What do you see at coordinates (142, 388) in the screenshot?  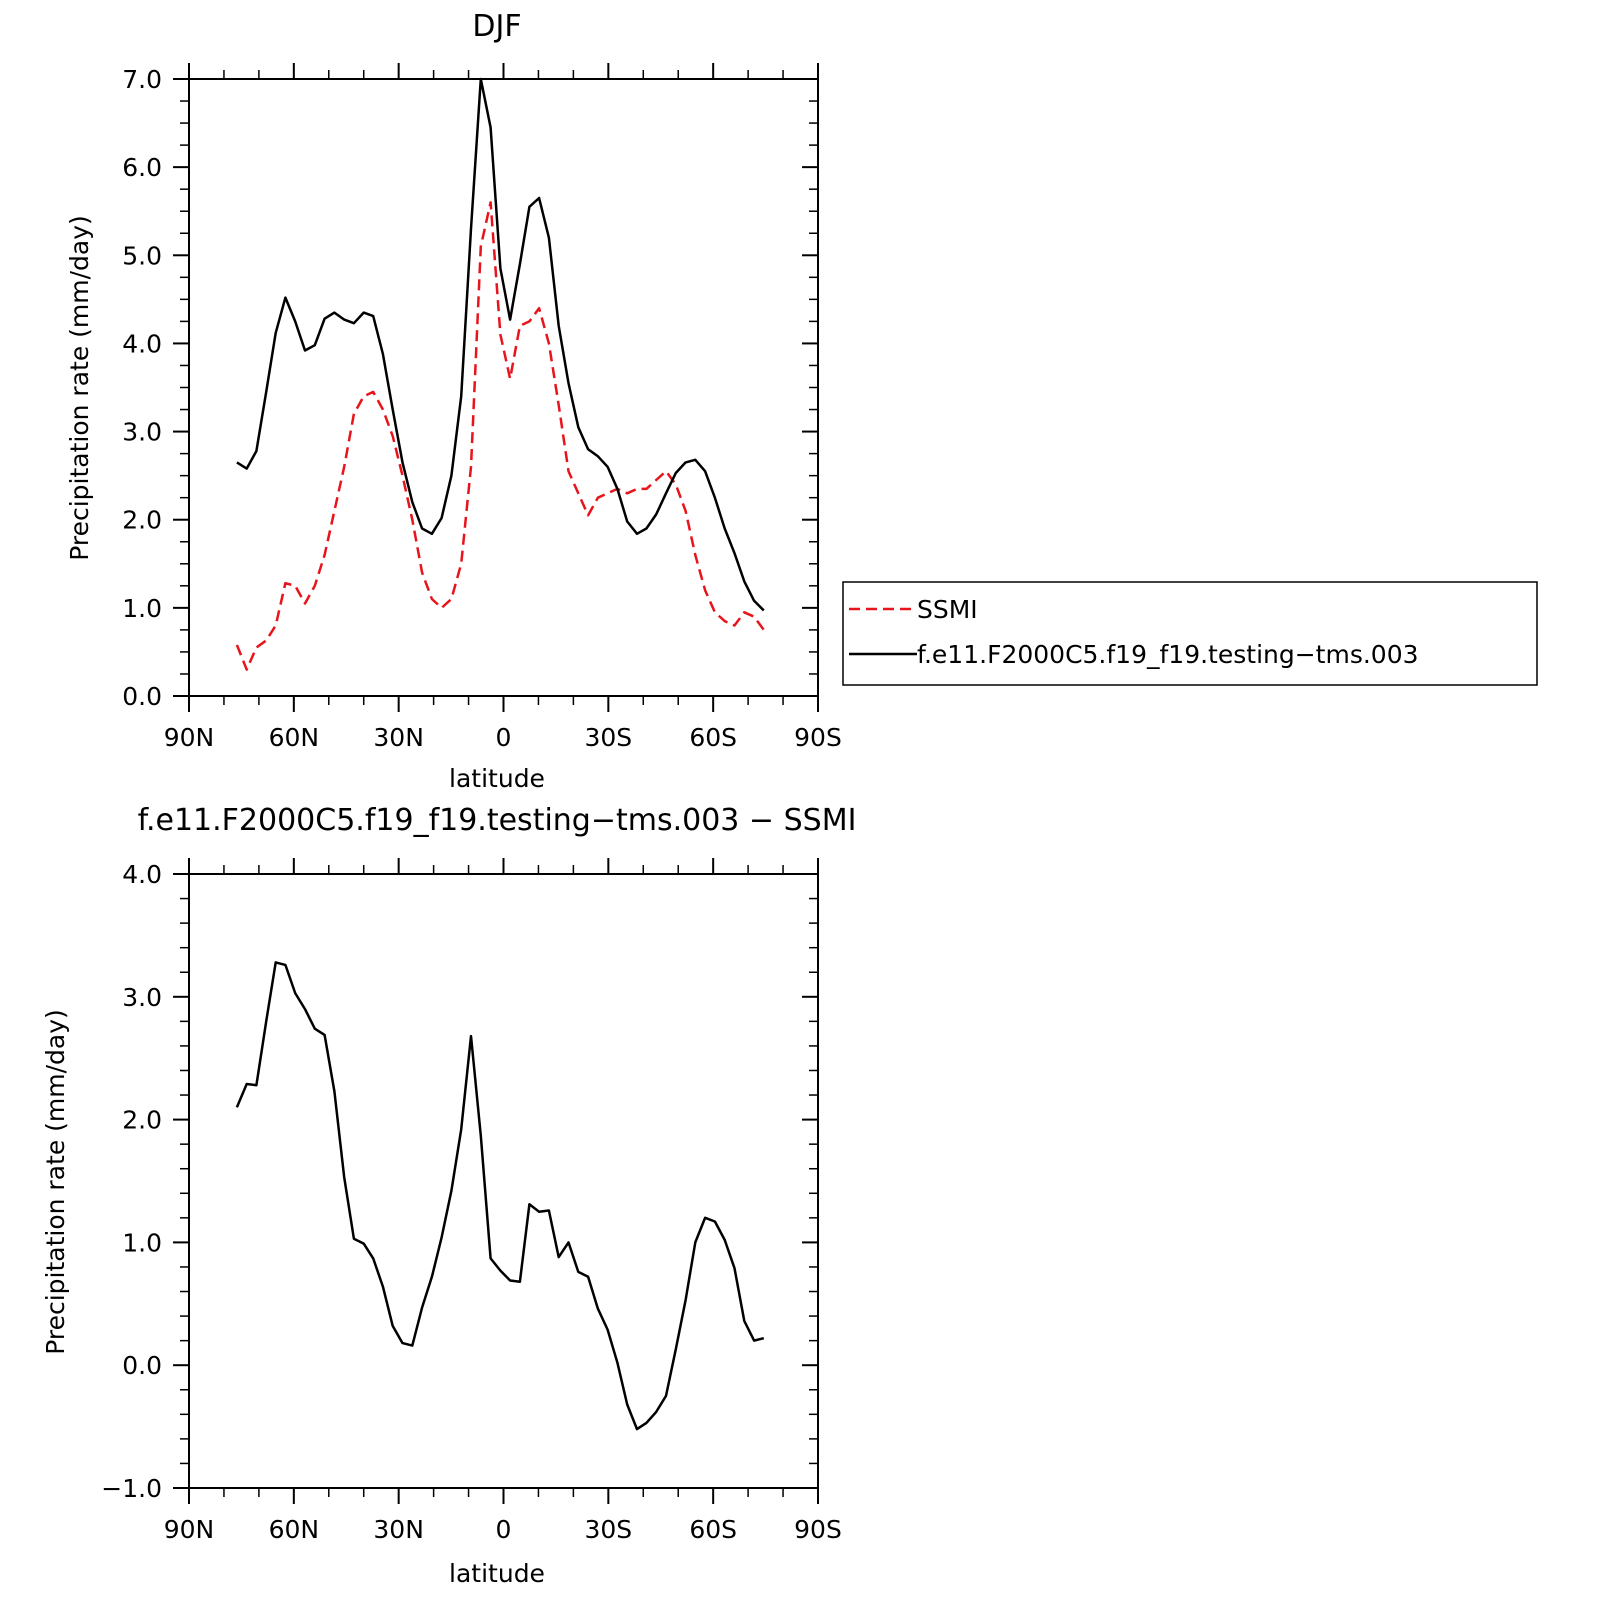 I see `y-tick-labels: 0.0 1.0 2.0 3.0 4.0 5.0 6.0 7.0` at bounding box center [142, 388].